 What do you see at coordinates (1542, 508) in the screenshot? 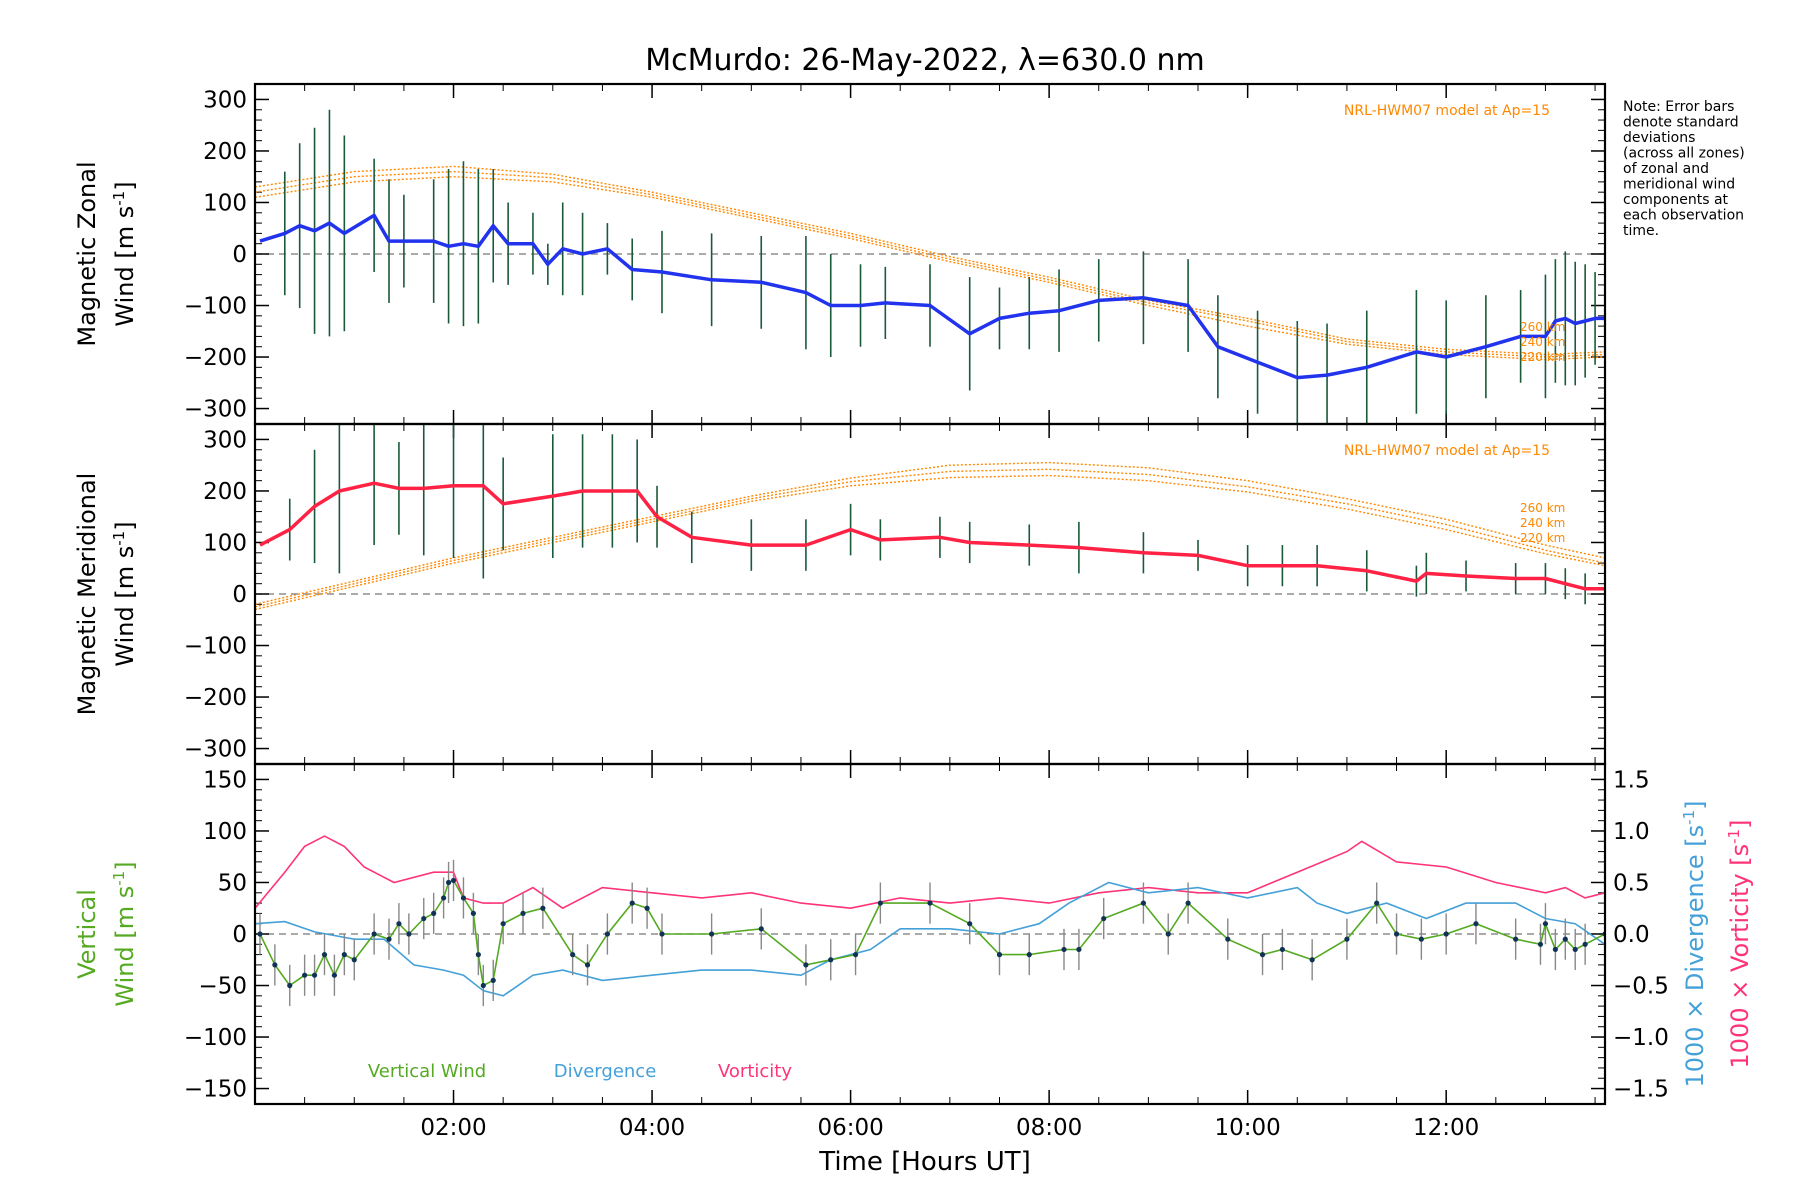
I see `altitude-label: 260 km` at bounding box center [1542, 508].